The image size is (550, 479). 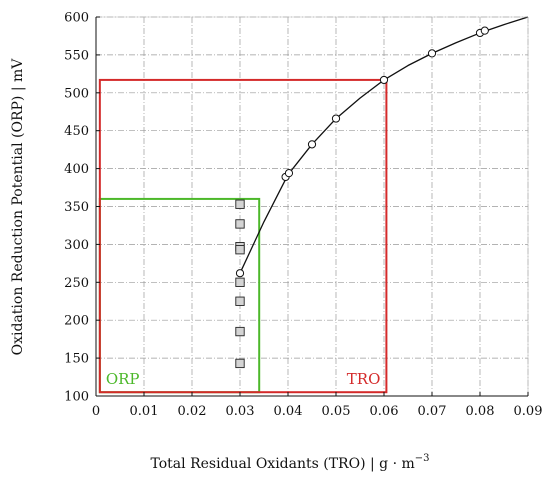 I want to click on y-tick-label: 100, so click(x=76, y=397).